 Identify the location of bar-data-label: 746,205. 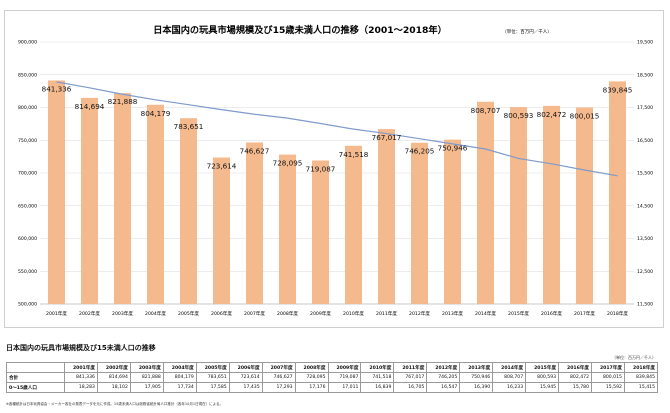
(420, 151).